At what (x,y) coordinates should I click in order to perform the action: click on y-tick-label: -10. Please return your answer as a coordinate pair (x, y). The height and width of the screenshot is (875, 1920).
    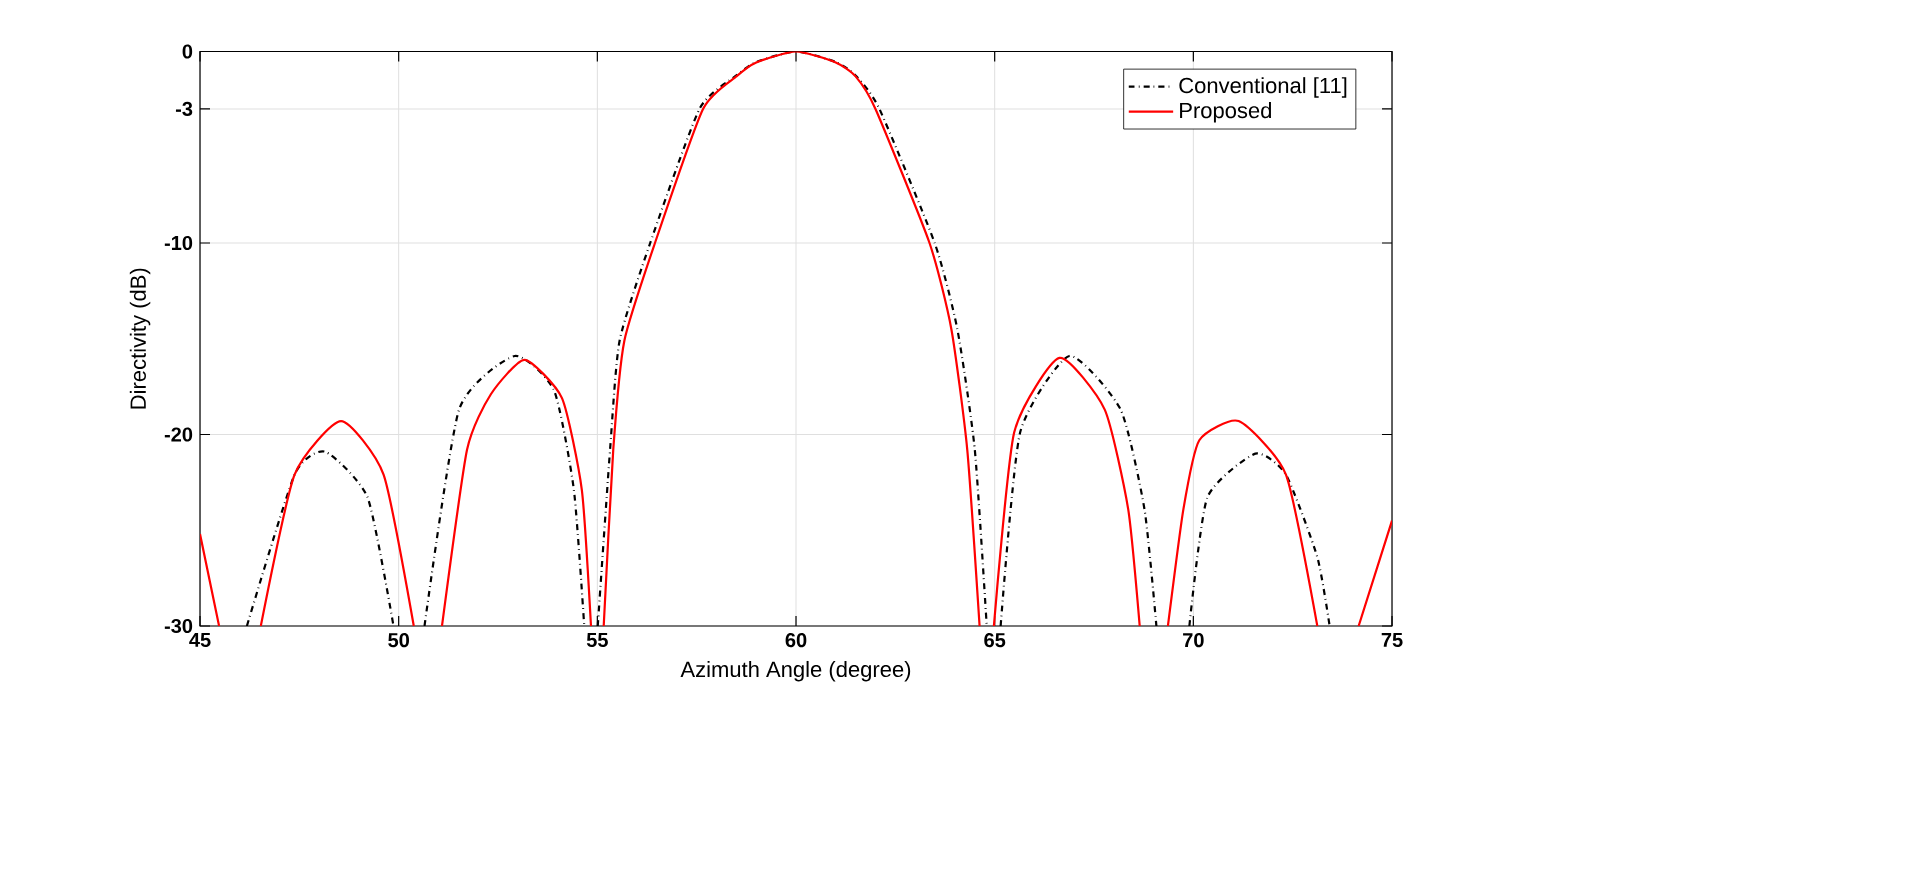
    Looking at the image, I should click on (178, 243).